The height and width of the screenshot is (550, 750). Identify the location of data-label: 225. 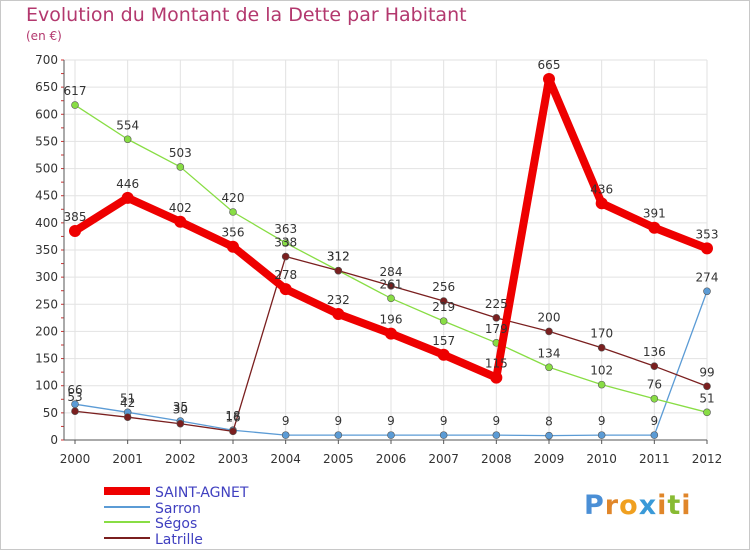
(496, 304).